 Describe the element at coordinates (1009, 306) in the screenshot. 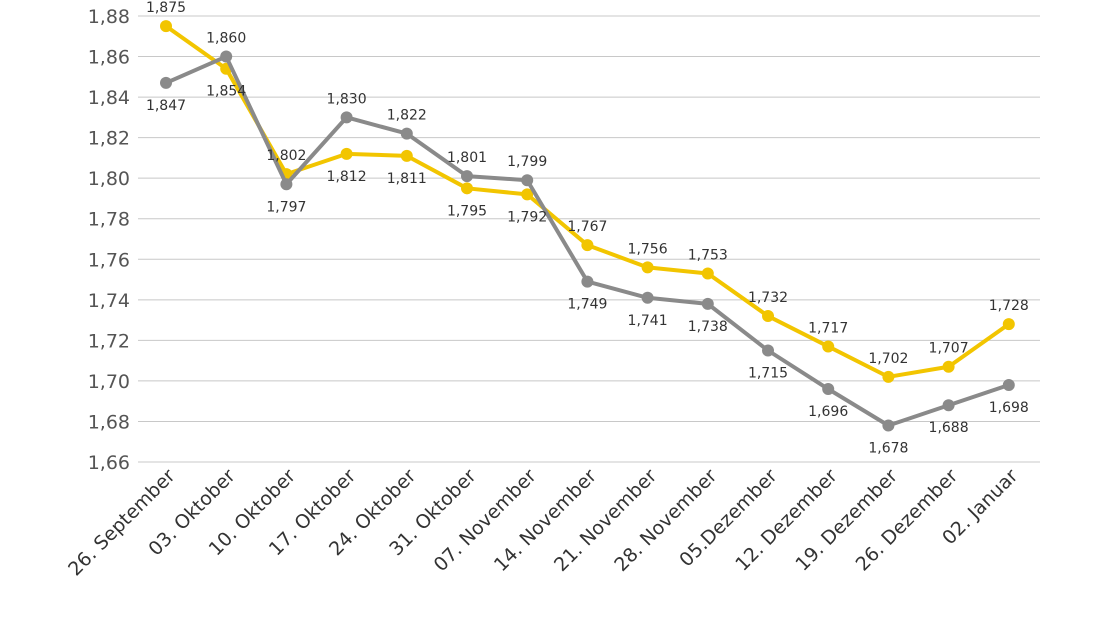

I see `data-label-yellow: 1,728` at that location.